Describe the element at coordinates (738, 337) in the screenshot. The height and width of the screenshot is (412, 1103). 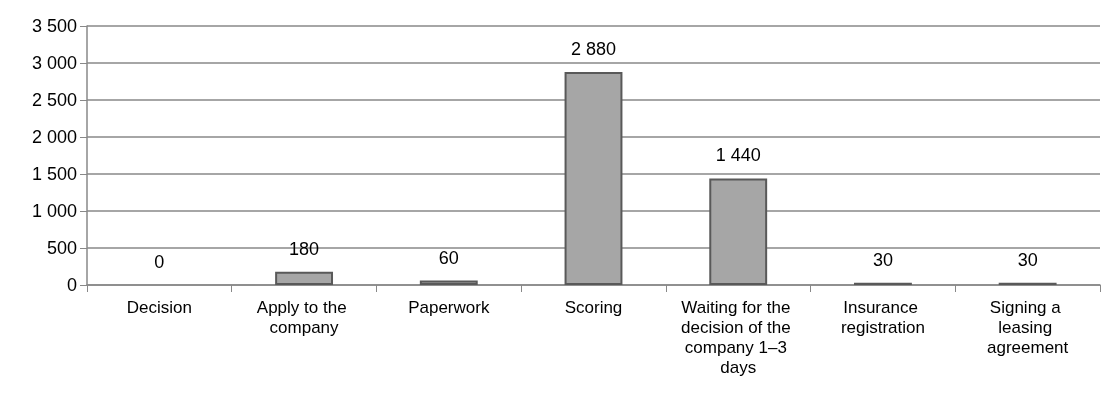
I see `x-tick-label: Waiting for the decision of the company 1–3 days` at that location.